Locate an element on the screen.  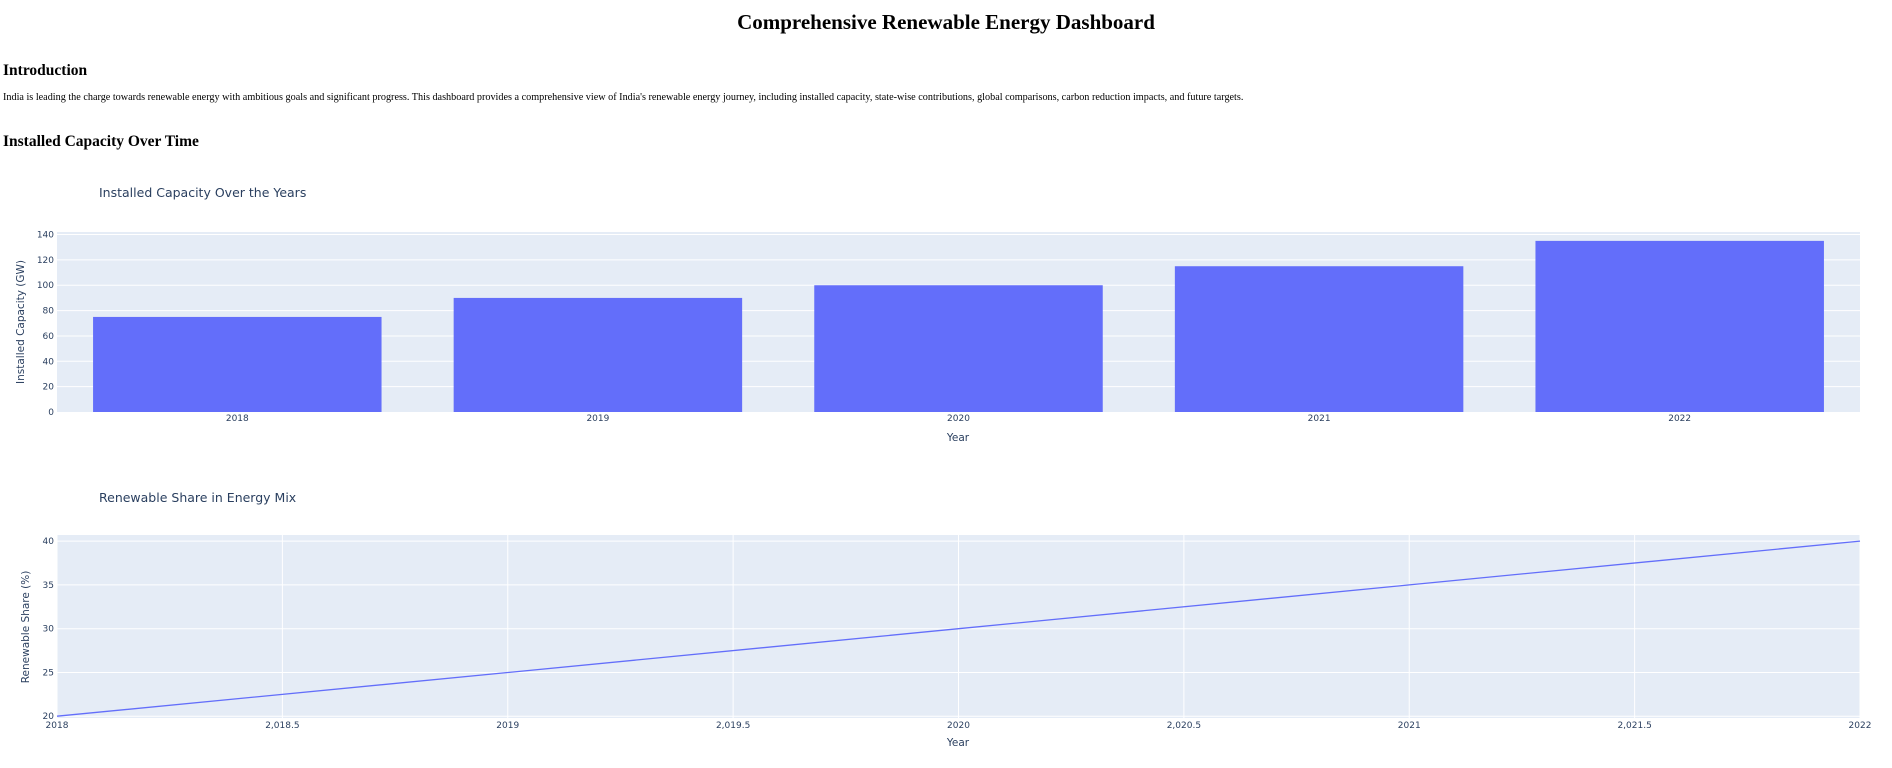
bar-x-tick-label: 2020 is located at coordinates (958, 419).